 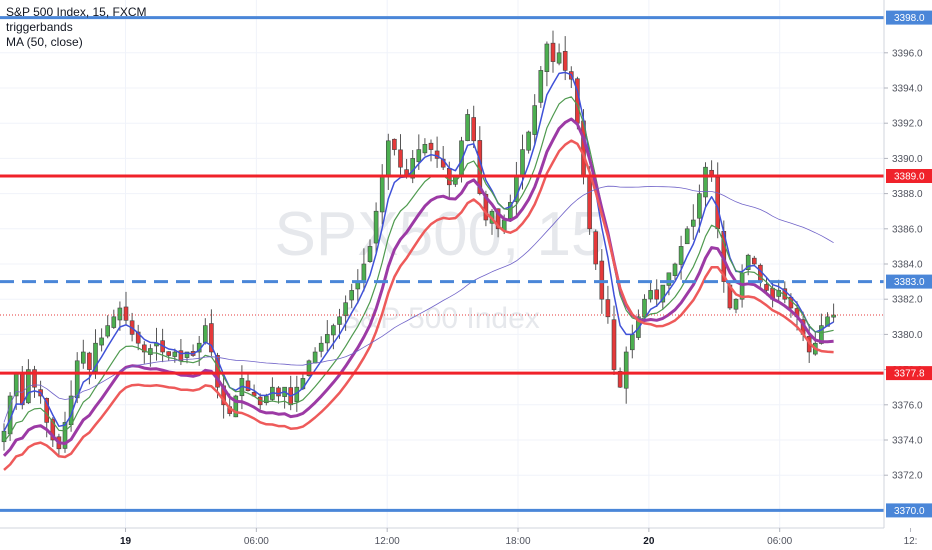 I want to click on level-badge-3370.0, so click(x=909, y=510).